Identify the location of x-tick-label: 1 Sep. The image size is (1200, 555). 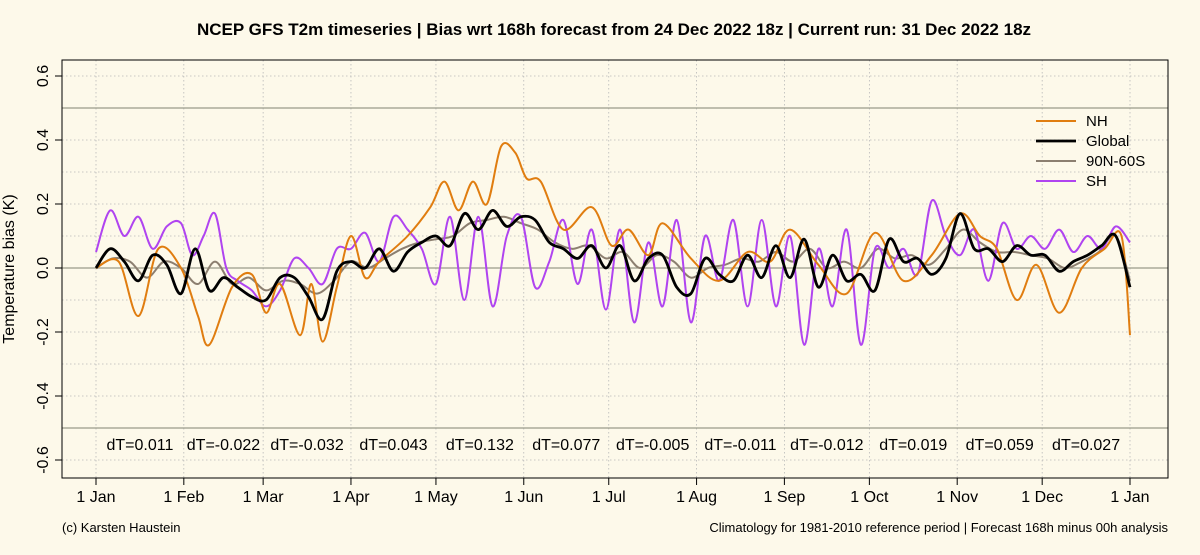
(784, 497).